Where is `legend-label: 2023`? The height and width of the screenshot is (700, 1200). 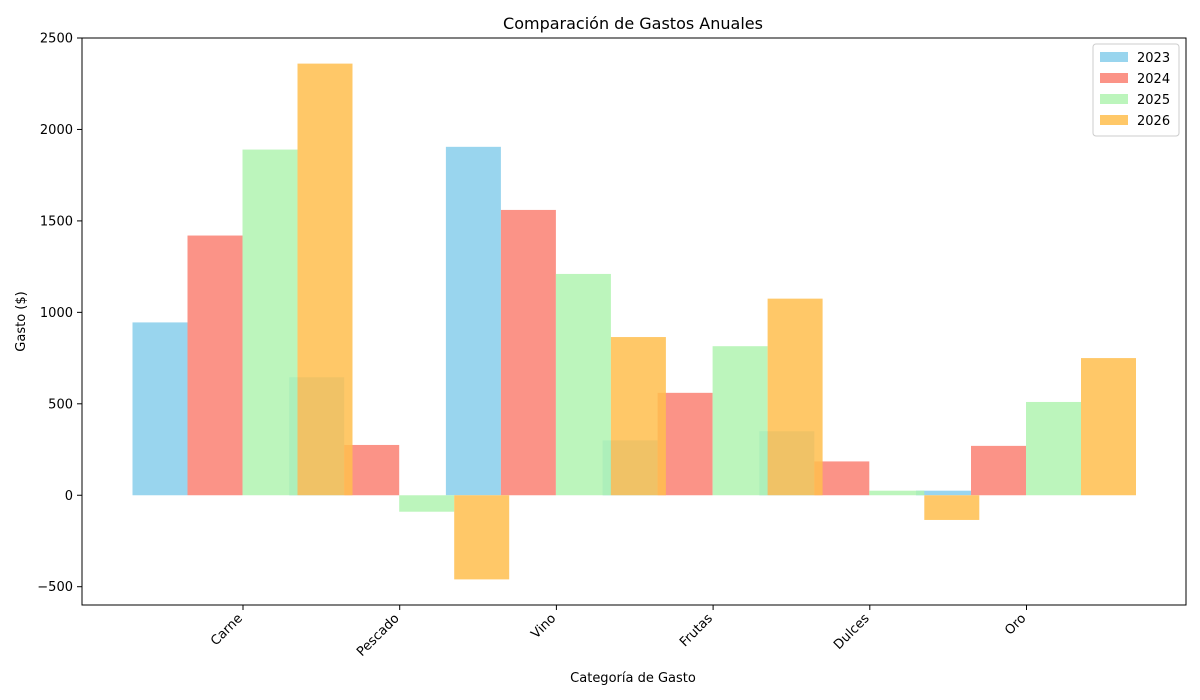
legend-label: 2023 is located at coordinates (1153, 58).